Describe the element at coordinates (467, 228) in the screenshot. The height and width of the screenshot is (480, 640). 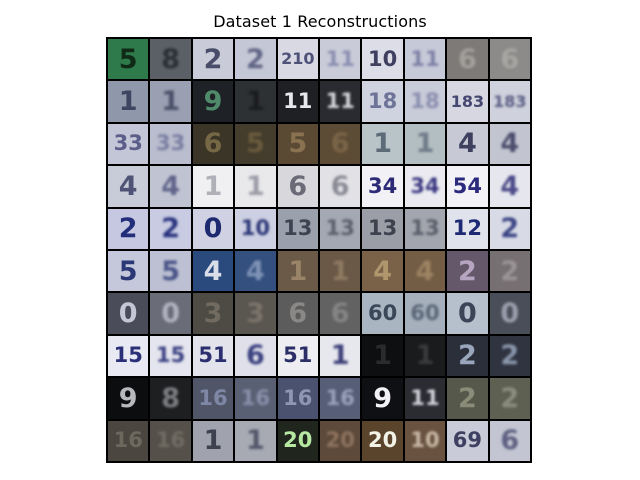
I see `tile-digit-image: 12` at that location.